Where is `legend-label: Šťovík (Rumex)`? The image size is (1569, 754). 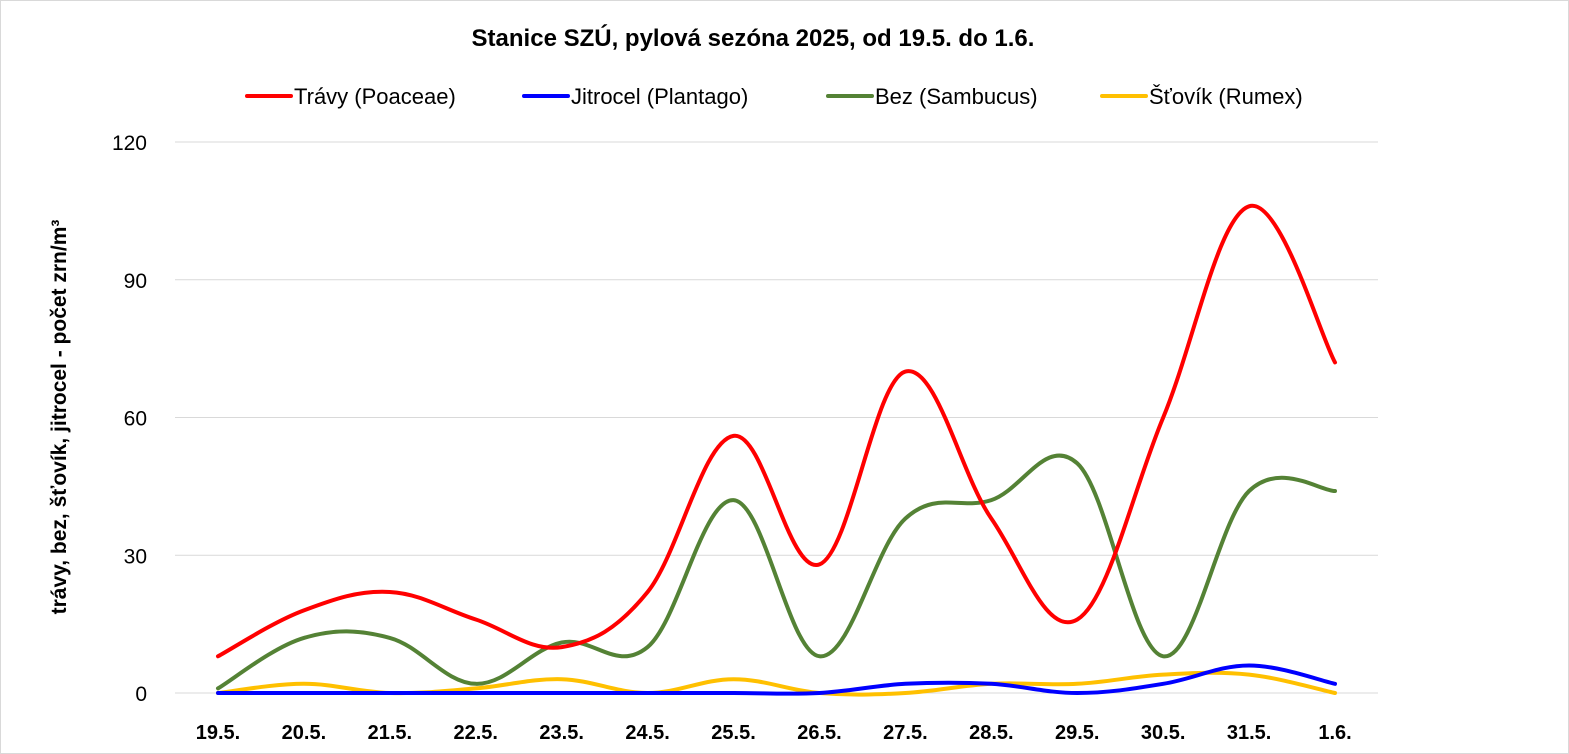
legend-label: Šťovík (Rumex) is located at coordinates (1226, 96).